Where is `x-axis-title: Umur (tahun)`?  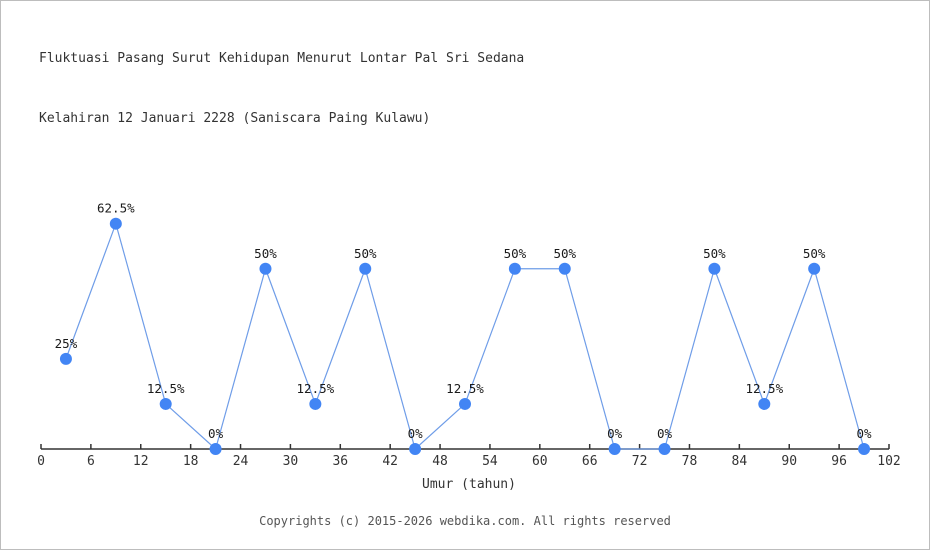
x-axis-title: Umur (tahun) is located at coordinates (469, 484).